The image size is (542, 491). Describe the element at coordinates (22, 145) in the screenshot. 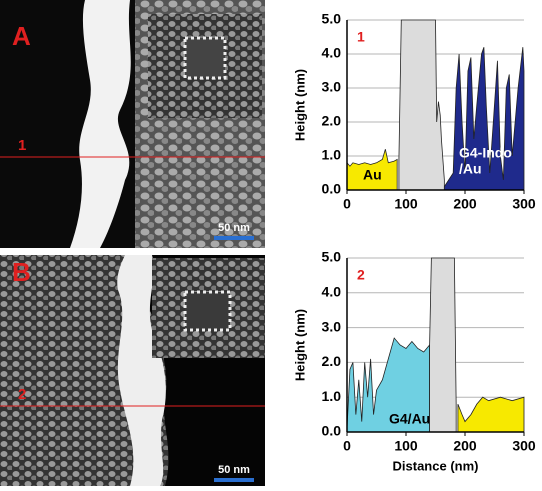

I see `line-label: 1` at that location.